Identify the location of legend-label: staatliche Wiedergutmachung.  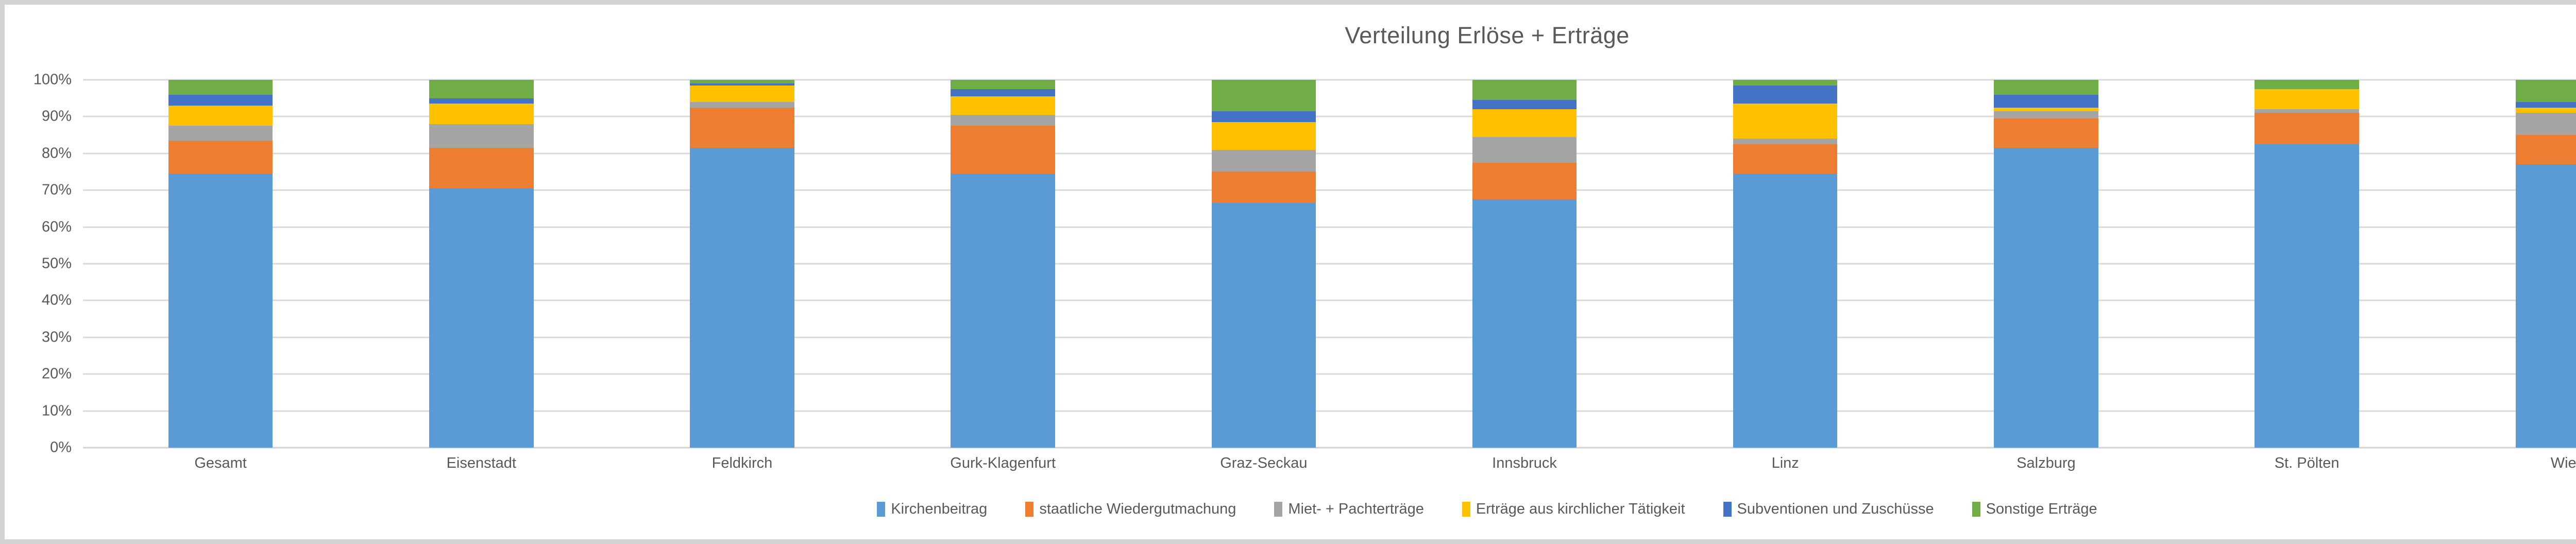
(1138, 509).